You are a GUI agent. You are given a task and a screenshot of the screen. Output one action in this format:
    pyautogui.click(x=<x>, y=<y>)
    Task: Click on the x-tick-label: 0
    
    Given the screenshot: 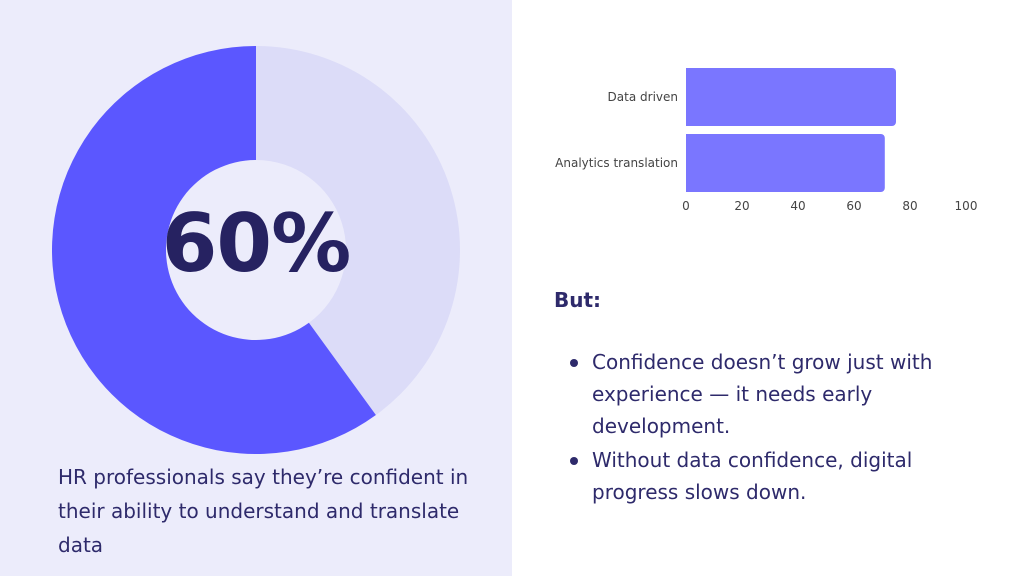 What is the action you would take?
    pyautogui.click(x=686, y=206)
    